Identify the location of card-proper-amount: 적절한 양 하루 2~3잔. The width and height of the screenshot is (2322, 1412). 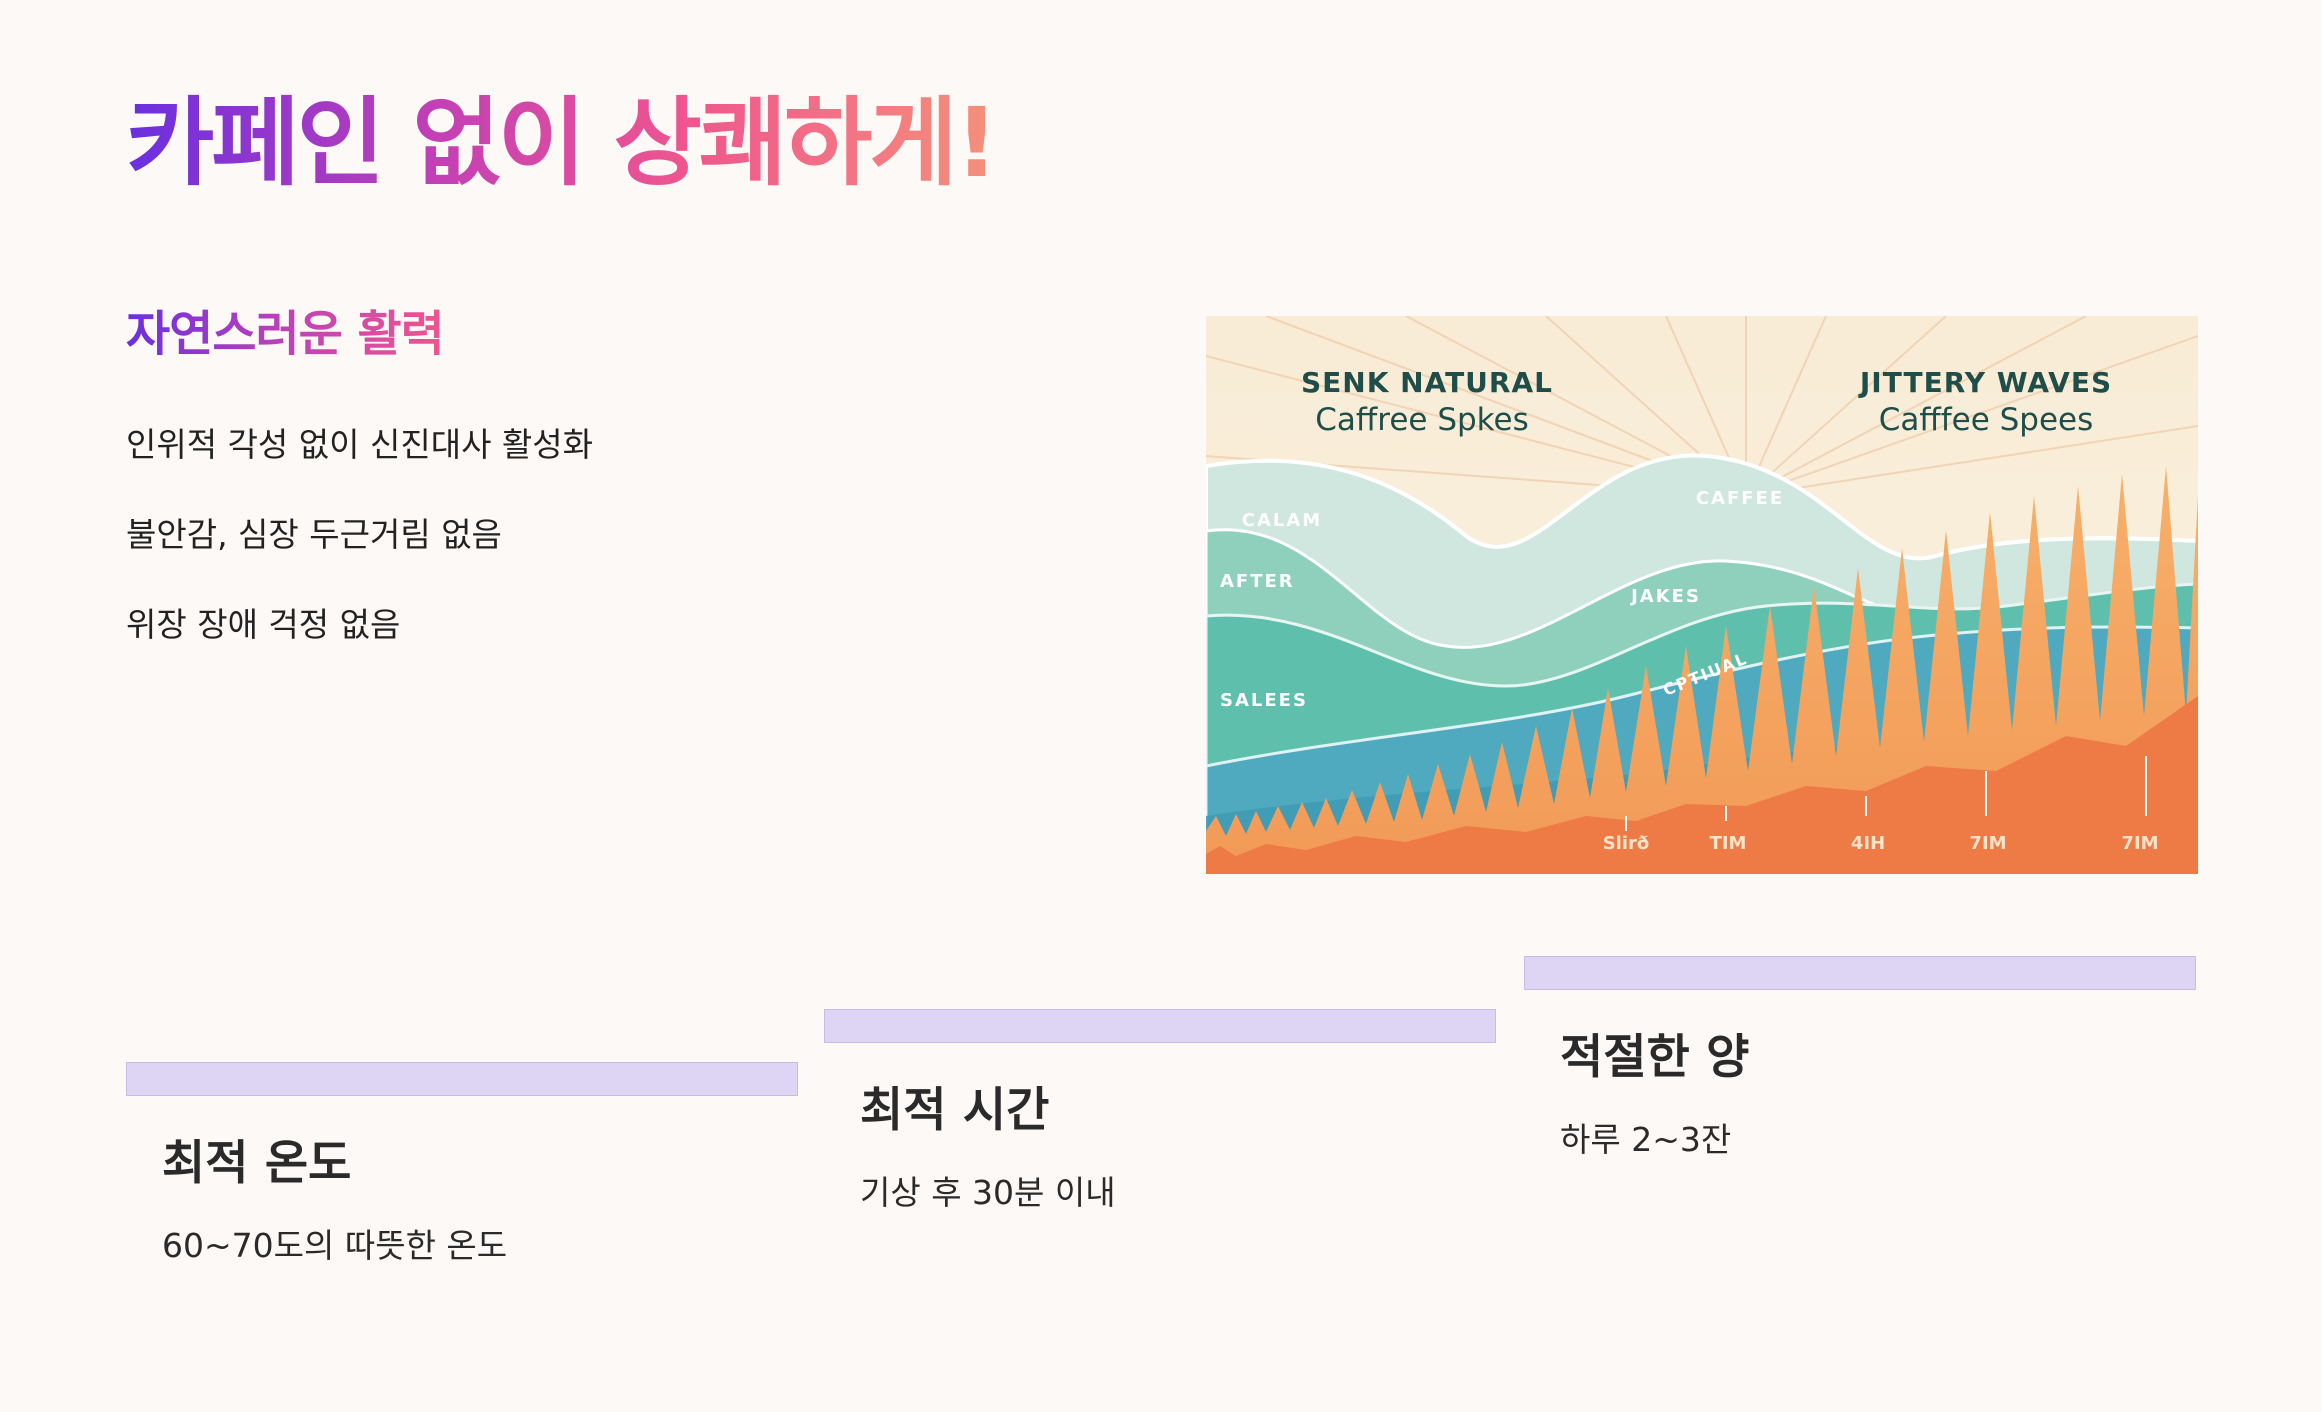
(1860, 1058).